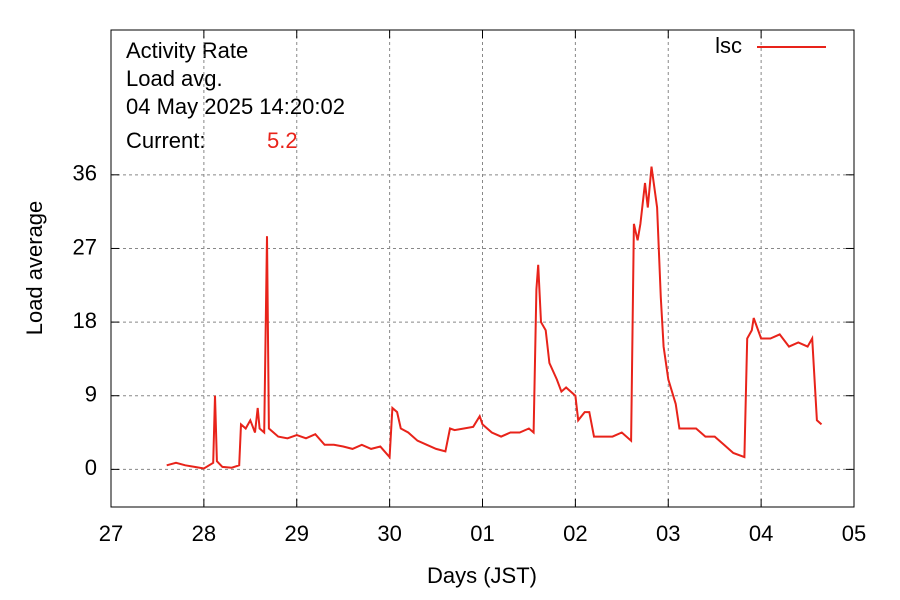 The width and height of the screenshot is (900, 600). Describe the element at coordinates (204, 533) in the screenshot. I see `x-tick-label: 28` at that location.